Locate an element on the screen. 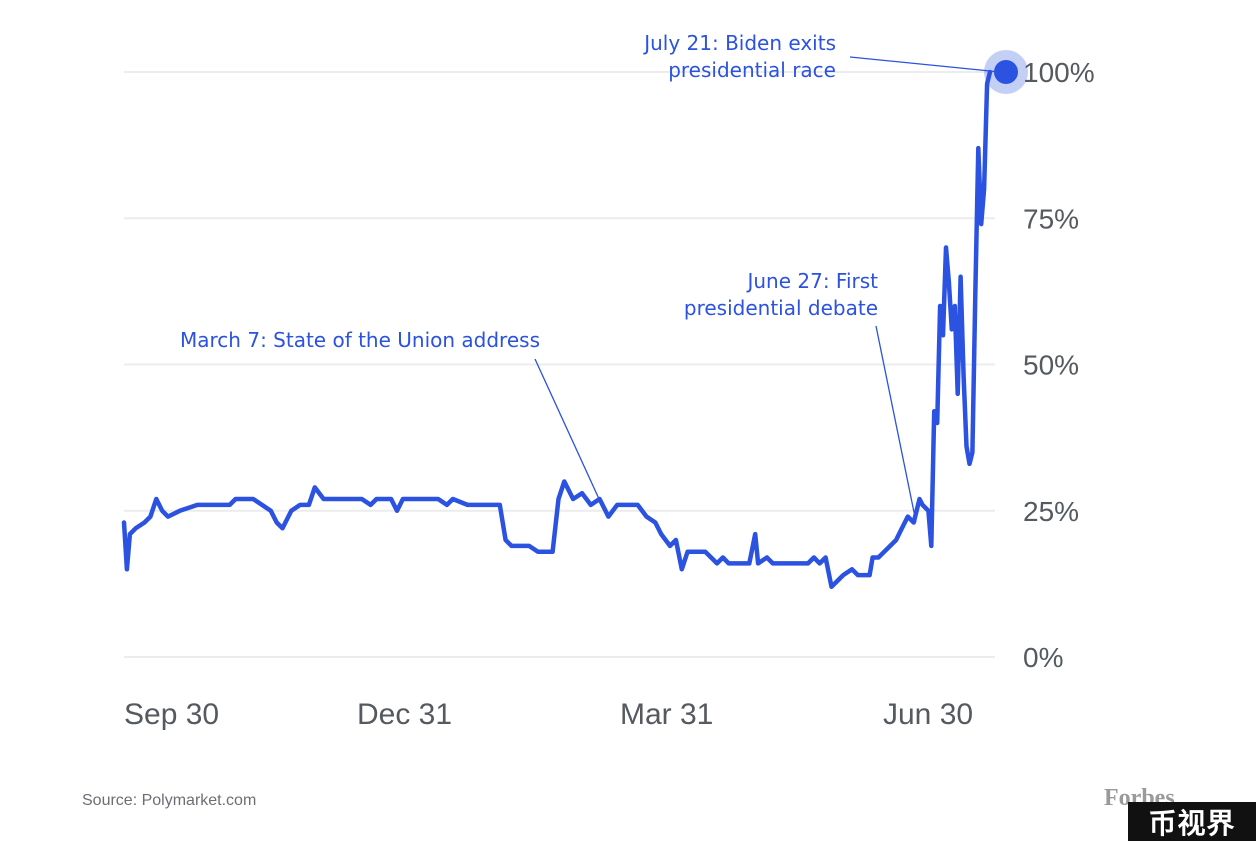 The image size is (1256, 842). y-tick-label: 50% is located at coordinates (1051, 365).